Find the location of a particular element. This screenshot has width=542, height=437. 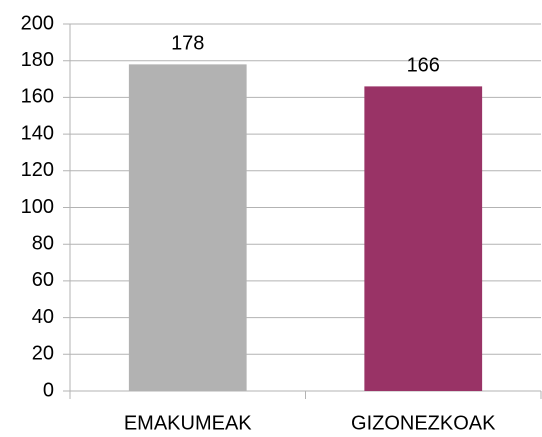

x-tick-label: EMAKUMEAK is located at coordinates (188, 423).